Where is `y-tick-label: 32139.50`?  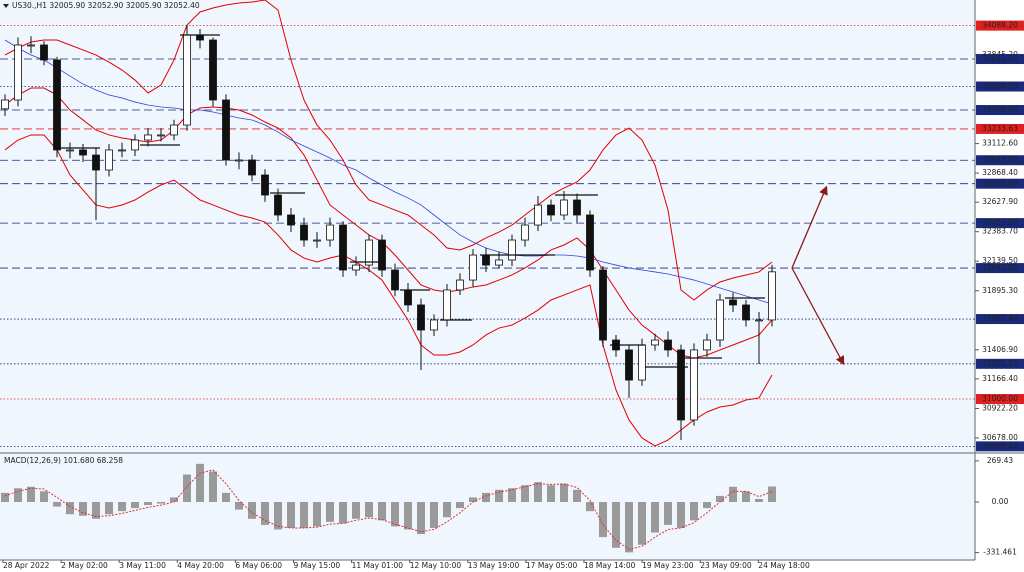
y-tick-label: 32139.50 is located at coordinates (1000, 260).